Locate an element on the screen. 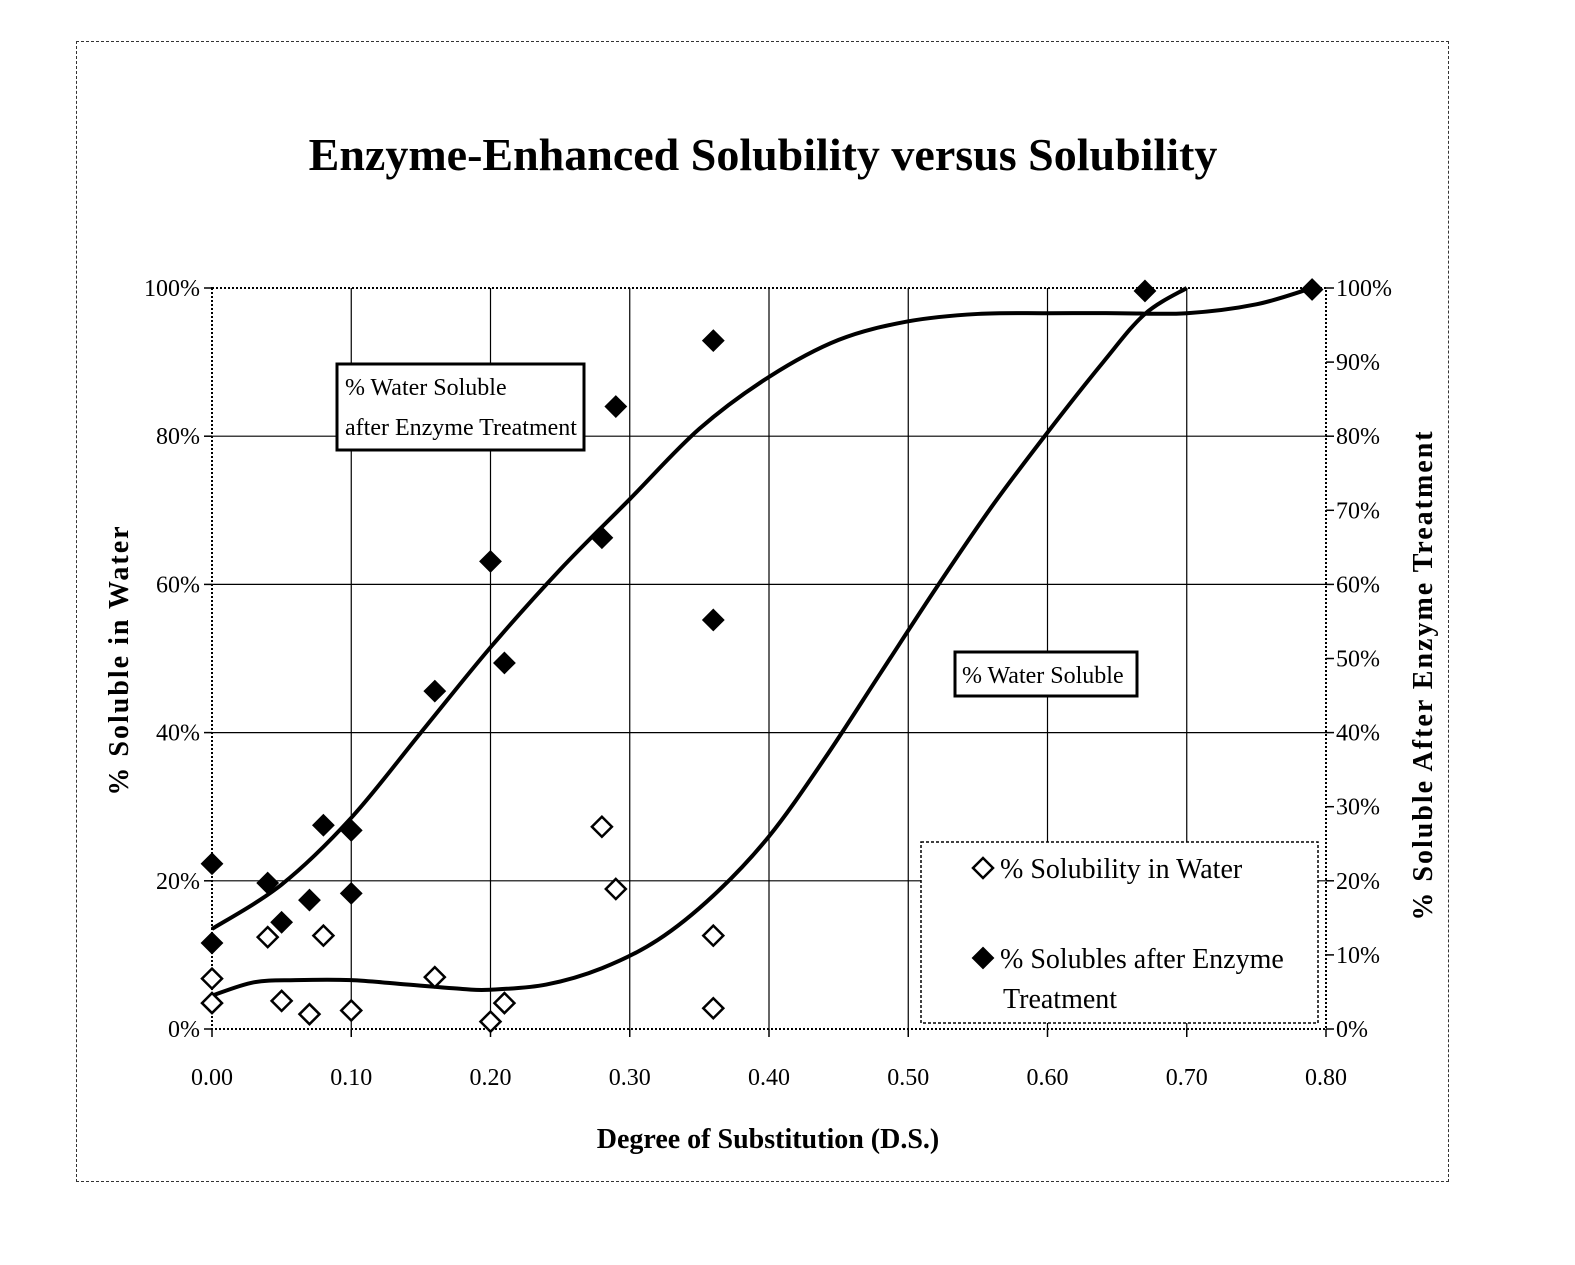 Image resolution: width=1575 pixels, height=1265 pixels. y-tick-label: 0% is located at coordinates (184, 1030).